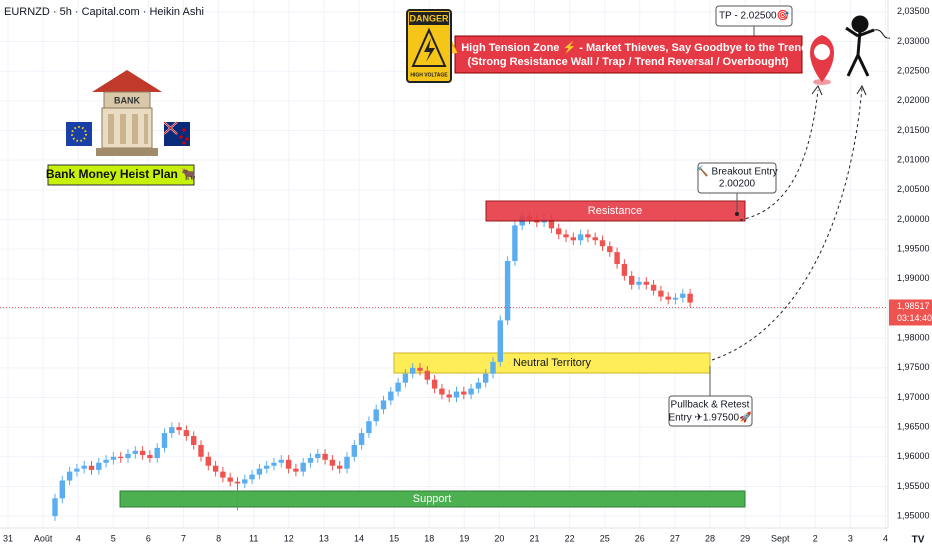 This screenshot has height=550, width=932. What do you see at coordinates (913, 130) in the screenshot?
I see `y-tick-label: 2,01500` at bounding box center [913, 130].